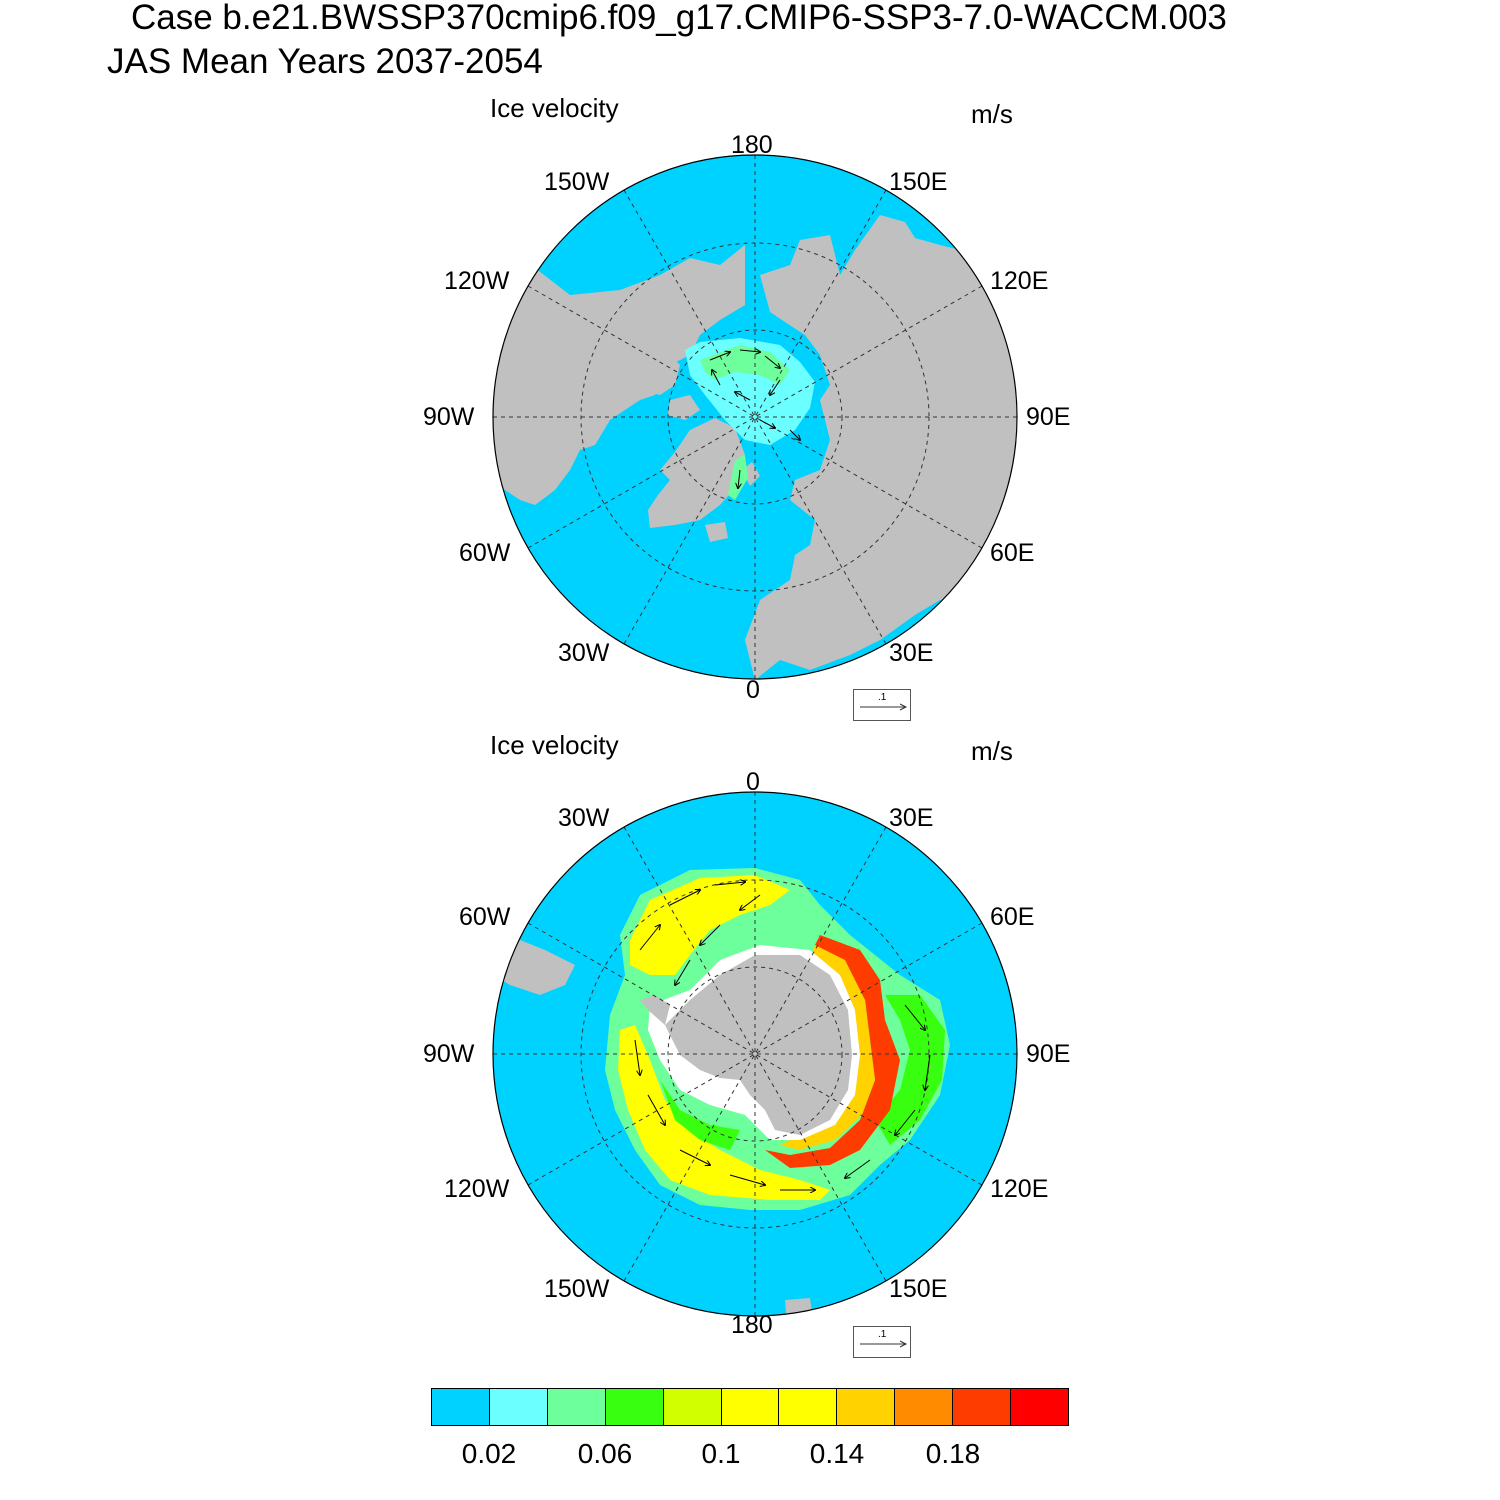 The image size is (1500, 1500). What do you see at coordinates (758, 1045) in the screenshot?
I see `south-land-antarctica` at bounding box center [758, 1045].